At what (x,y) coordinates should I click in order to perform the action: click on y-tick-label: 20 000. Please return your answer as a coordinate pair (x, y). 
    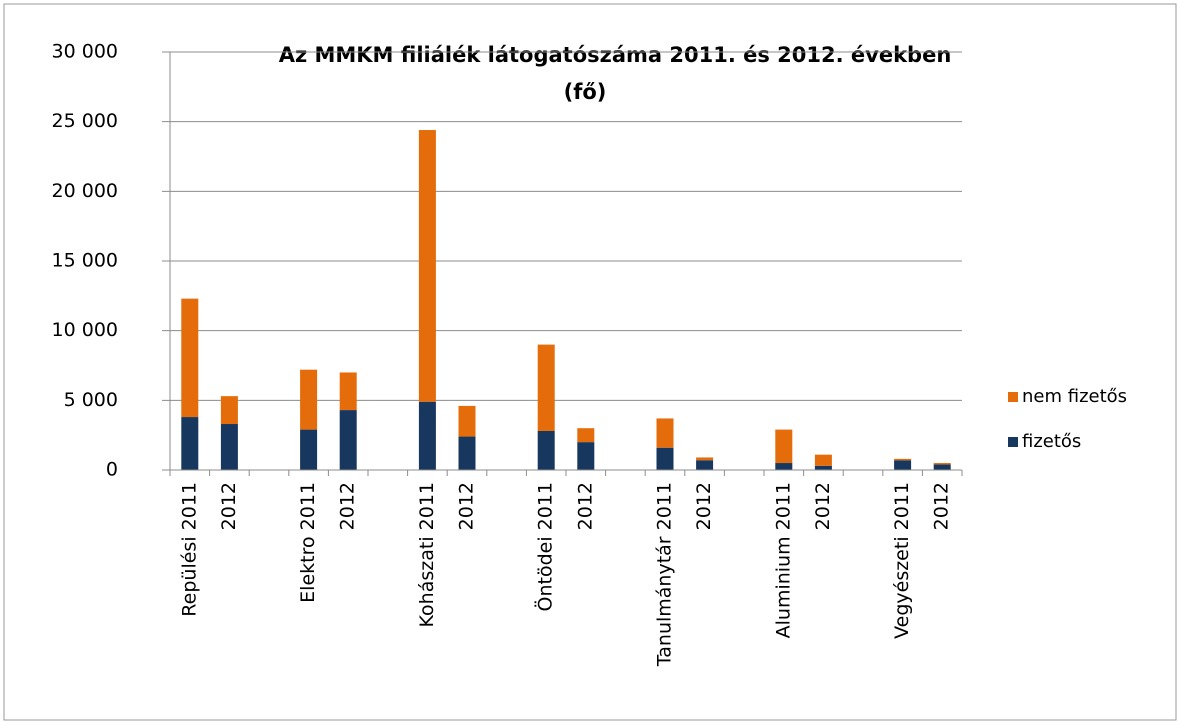
    Looking at the image, I should click on (85, 191).